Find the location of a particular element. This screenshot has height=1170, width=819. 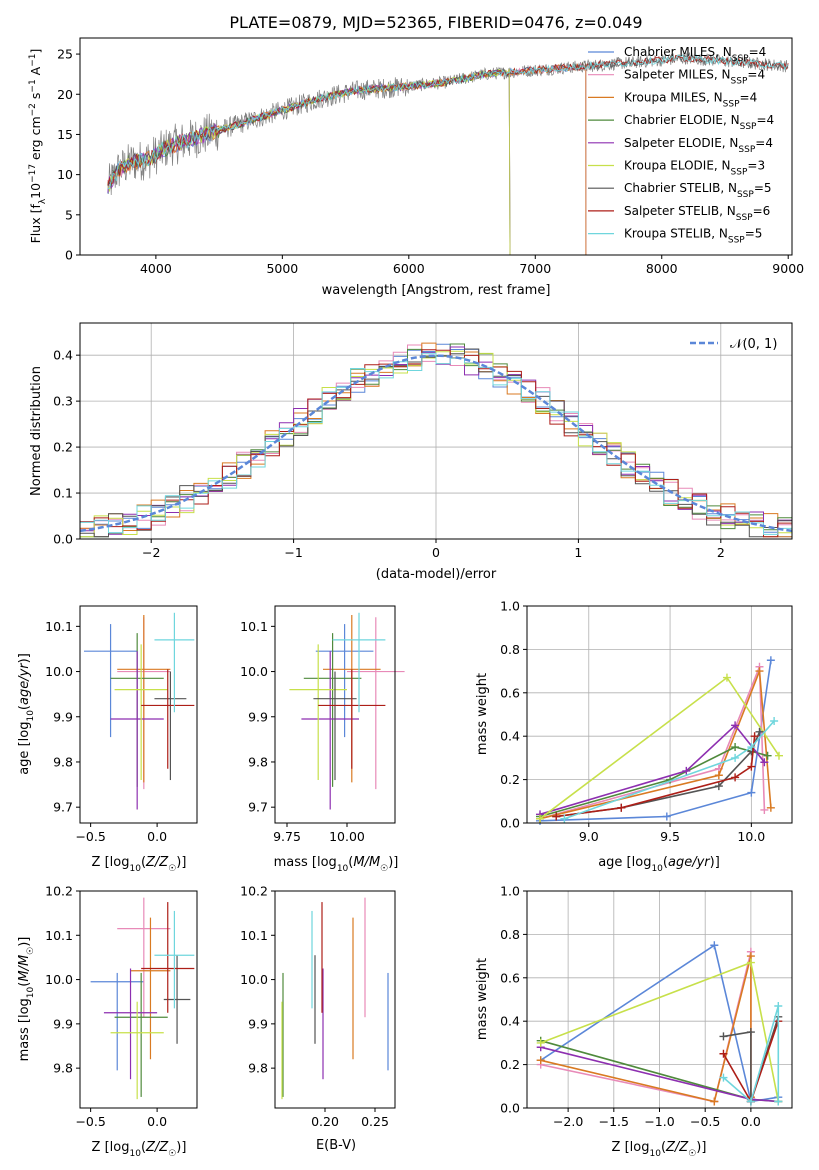

spectrum-xtick-label: 5000 is located at coordinates (282, 268).